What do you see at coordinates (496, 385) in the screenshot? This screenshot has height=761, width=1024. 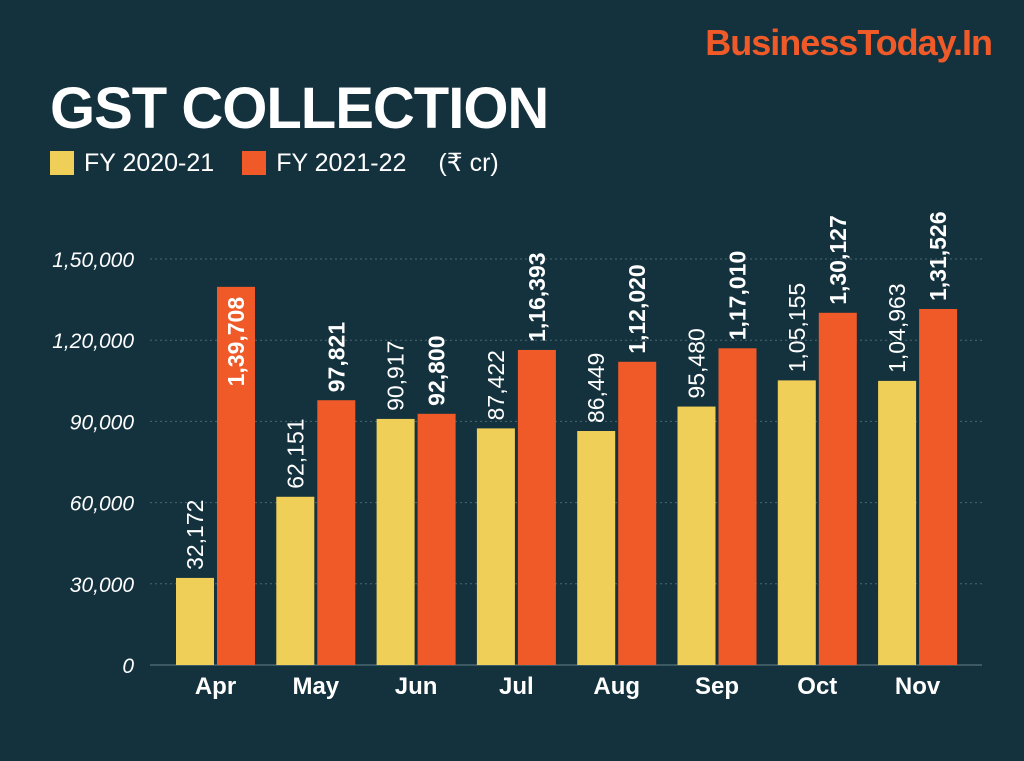 I see `data-label: 87,422` at bounding box center [496, 385].